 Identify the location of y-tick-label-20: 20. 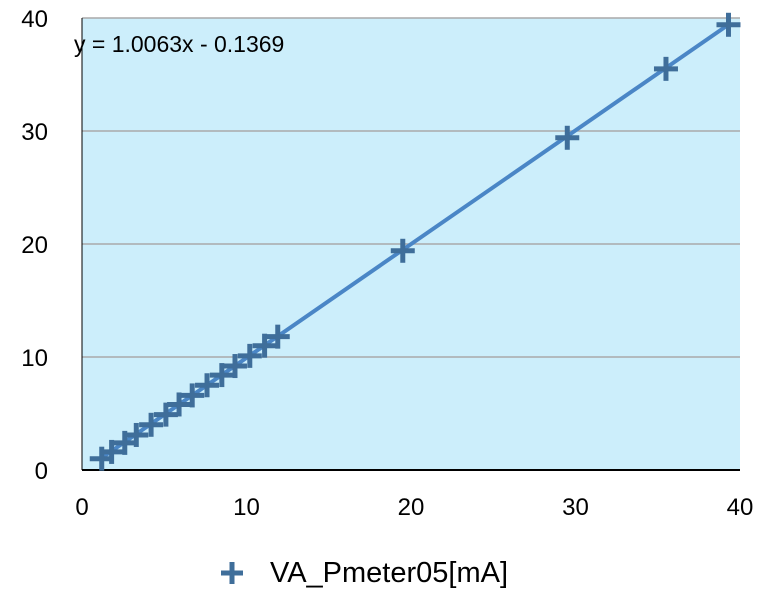
(34, 245).